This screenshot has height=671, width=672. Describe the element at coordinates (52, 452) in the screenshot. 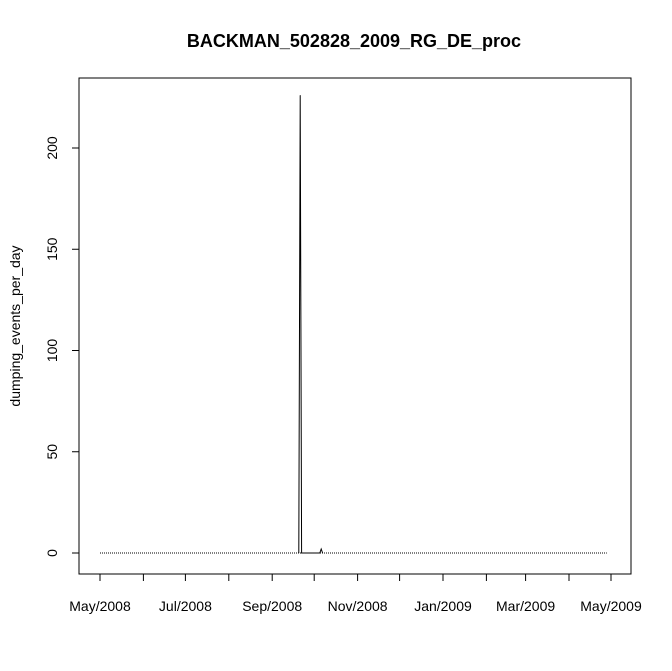

I see `y-tick-label: 50` at that location.